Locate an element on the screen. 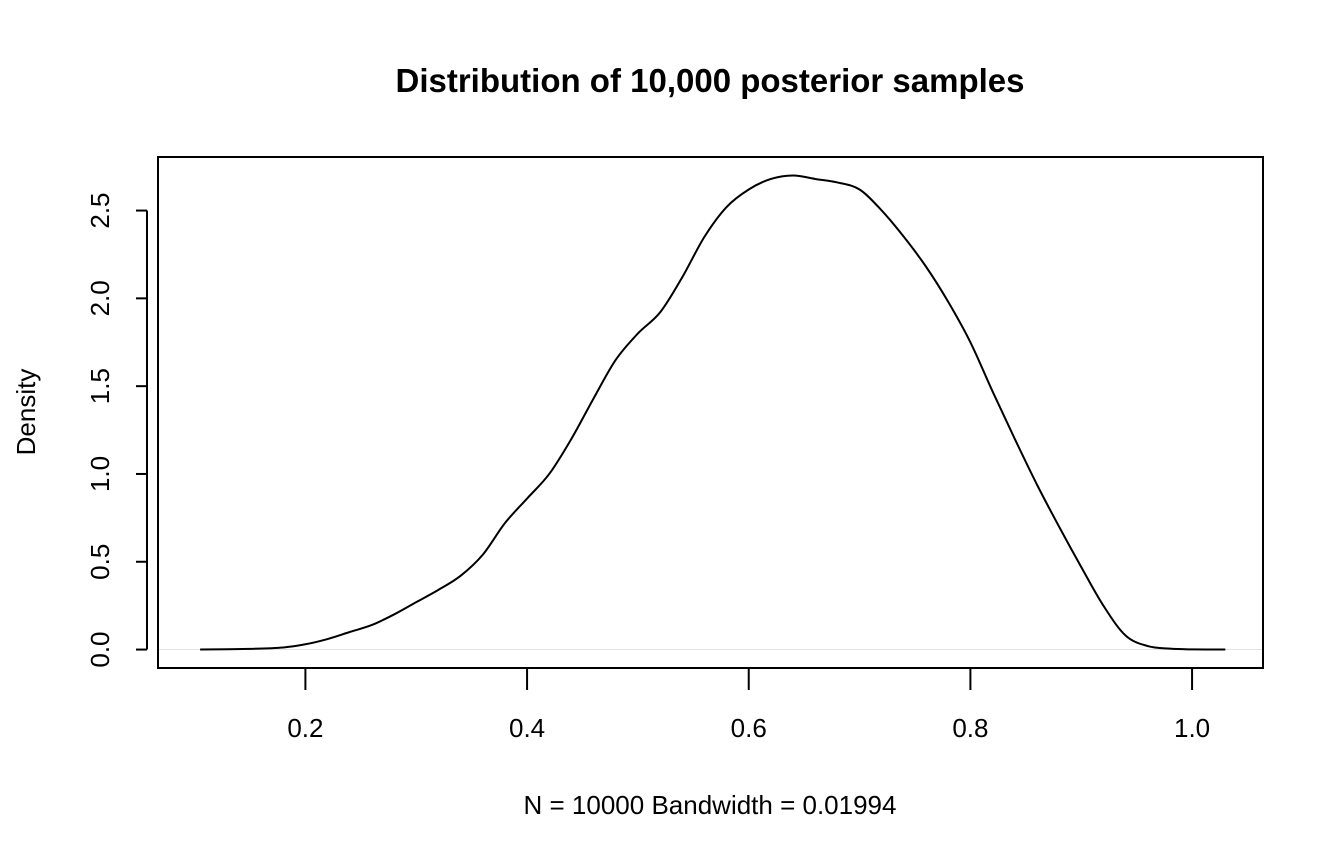 The height and width of the screenshot is (864, 1344). x-tick-label: 0.6 is located at coordinates (749, 728).